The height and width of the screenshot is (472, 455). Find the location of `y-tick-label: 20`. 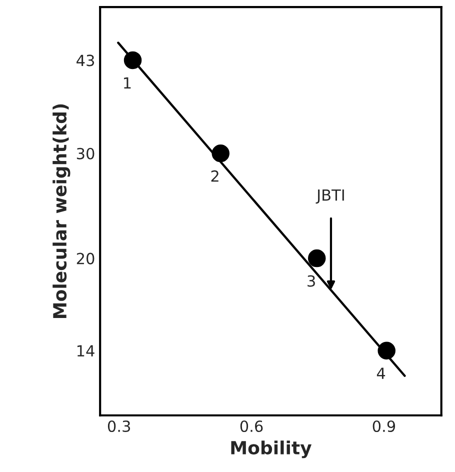

y-tick-label: 20 is located at coordinates (85, 258).